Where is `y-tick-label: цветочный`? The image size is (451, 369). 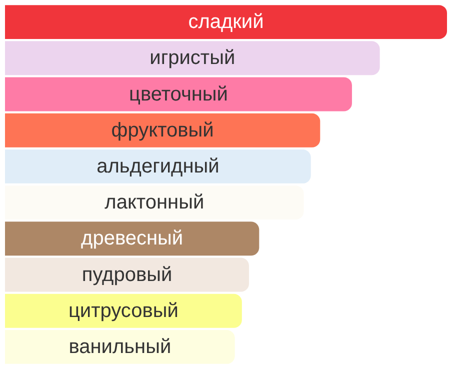
y-tick-label: цветочный is located at coordinates (178, 94).